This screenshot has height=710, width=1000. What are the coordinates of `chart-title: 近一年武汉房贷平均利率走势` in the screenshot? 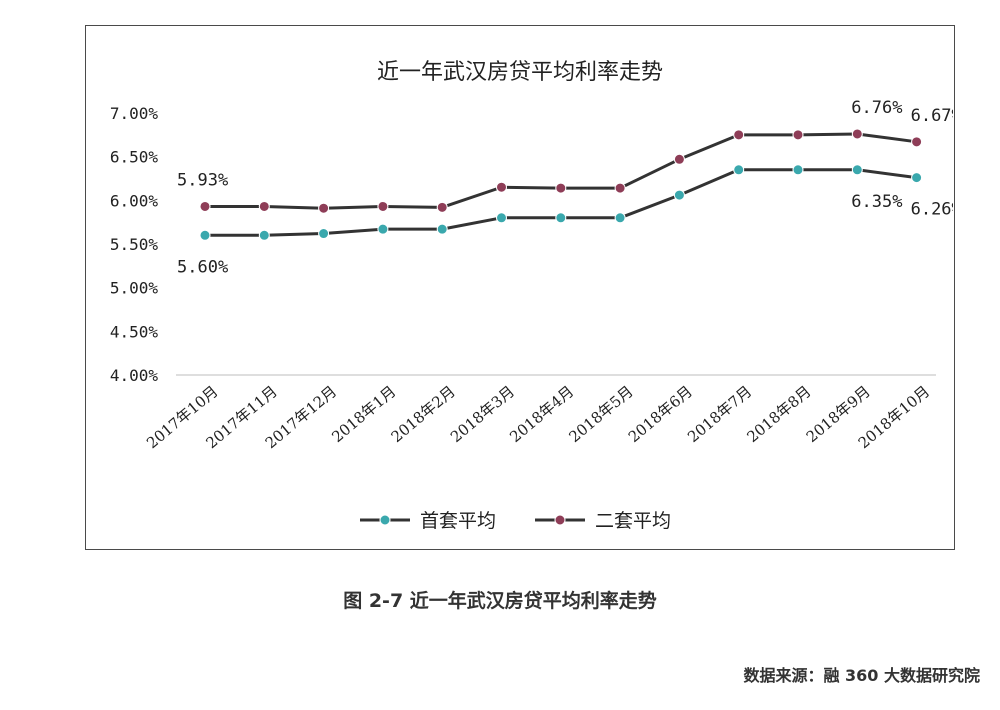 It's located at (520, 72).